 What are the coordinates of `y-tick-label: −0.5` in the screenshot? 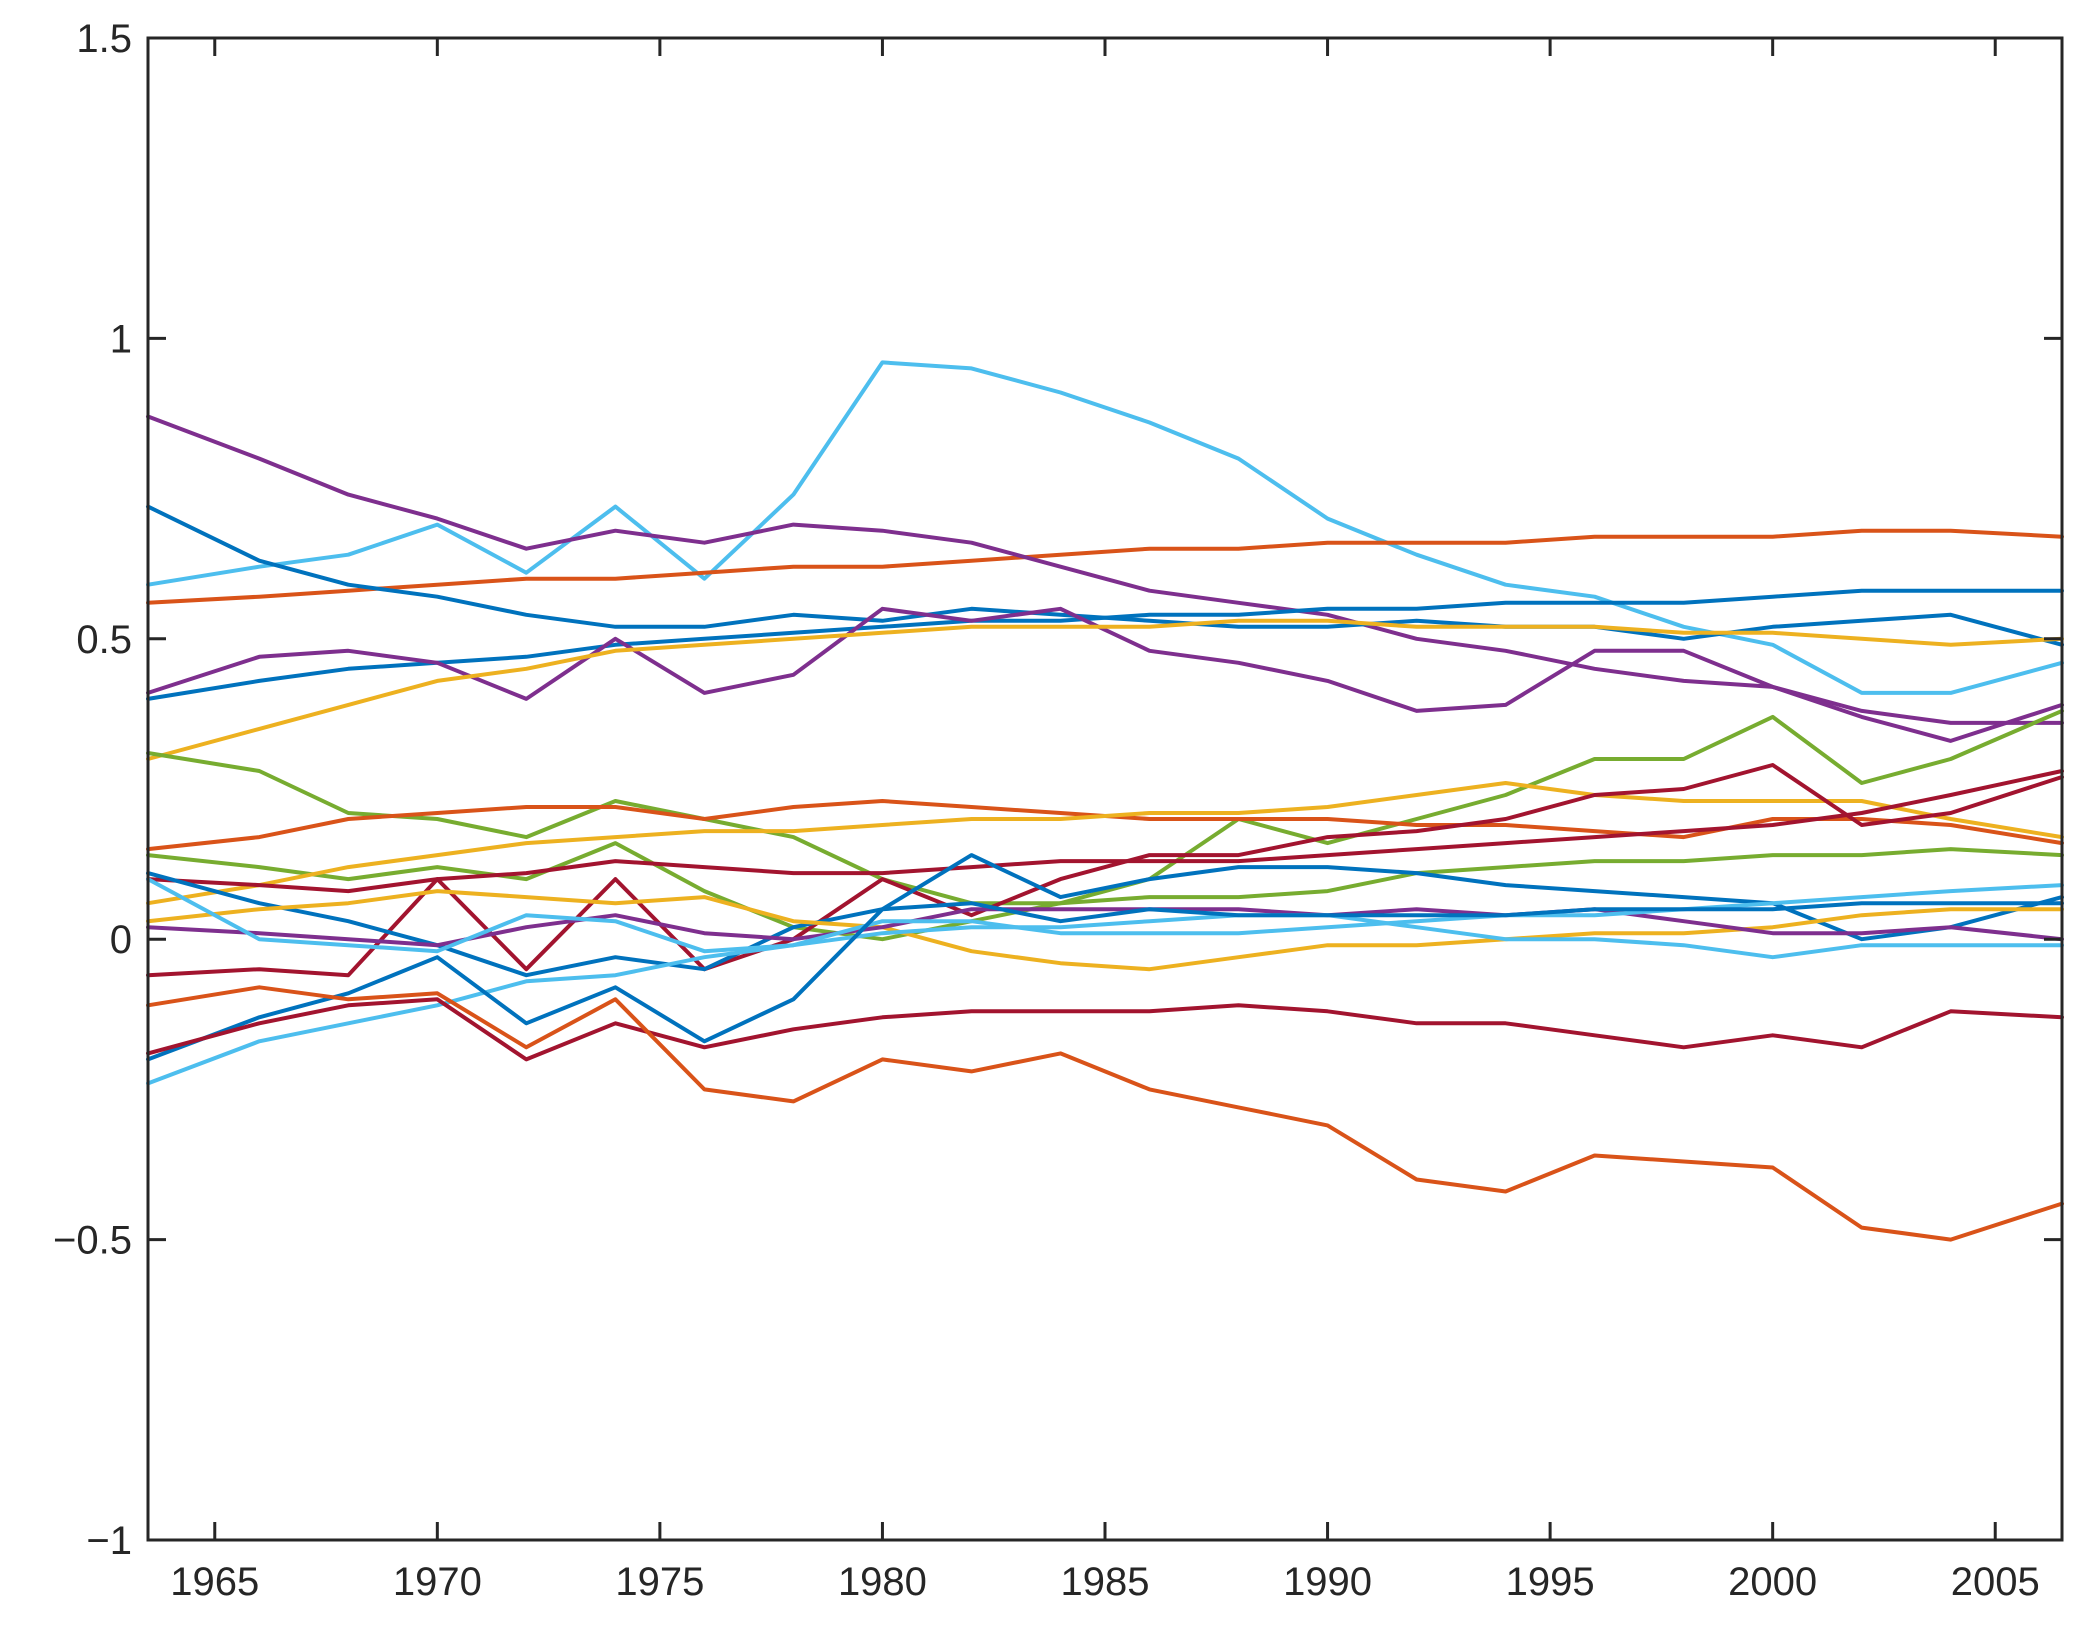 It's located at (92, 1241).